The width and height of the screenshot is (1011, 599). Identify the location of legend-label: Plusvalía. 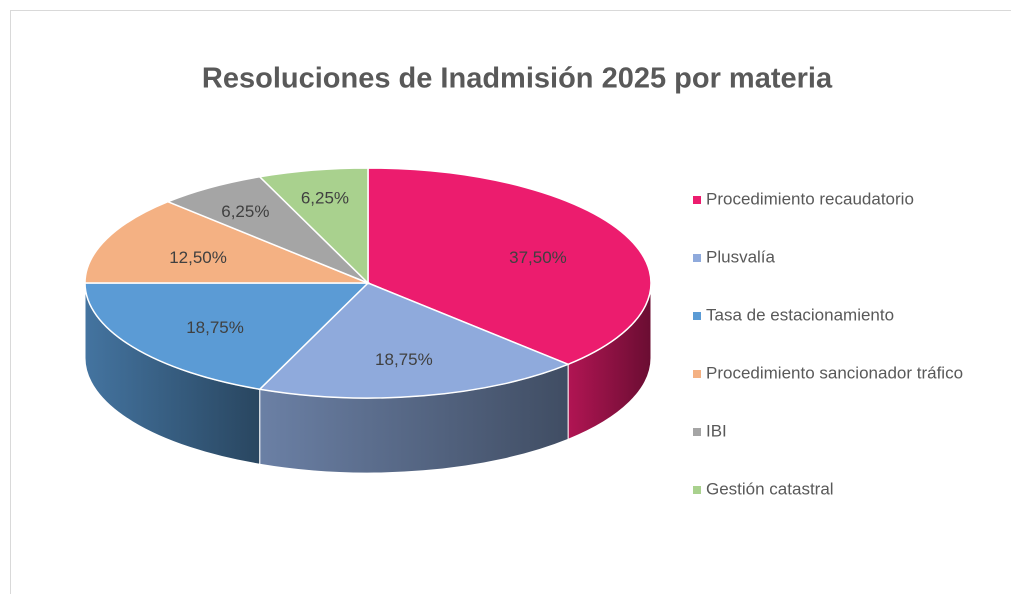
(741, 256).